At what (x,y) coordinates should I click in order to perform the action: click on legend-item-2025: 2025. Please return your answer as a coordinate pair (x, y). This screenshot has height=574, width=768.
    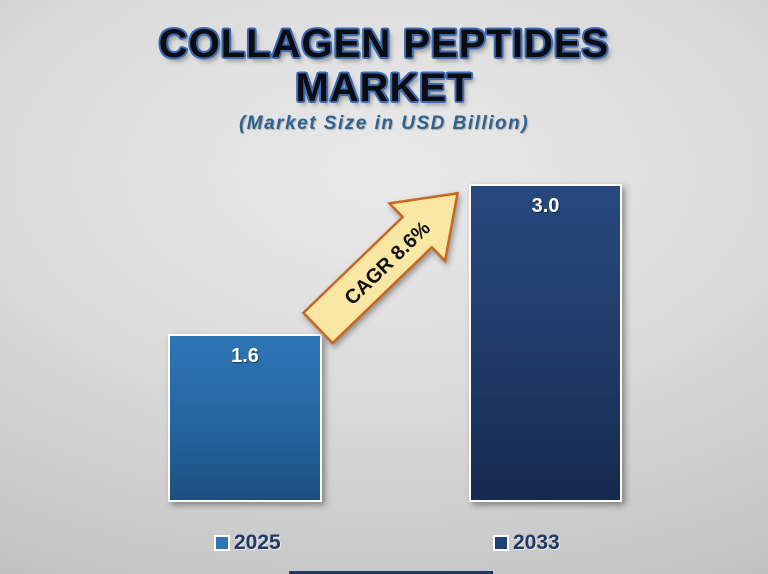
    Looking at the image, I should click on (248, 543).